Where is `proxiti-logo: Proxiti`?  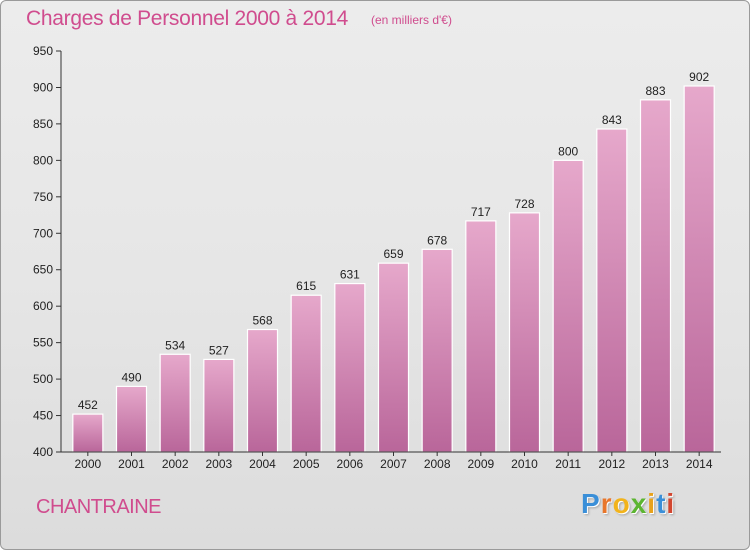 proxiti-logo: Proxiti is located at coordinates (628, 504).